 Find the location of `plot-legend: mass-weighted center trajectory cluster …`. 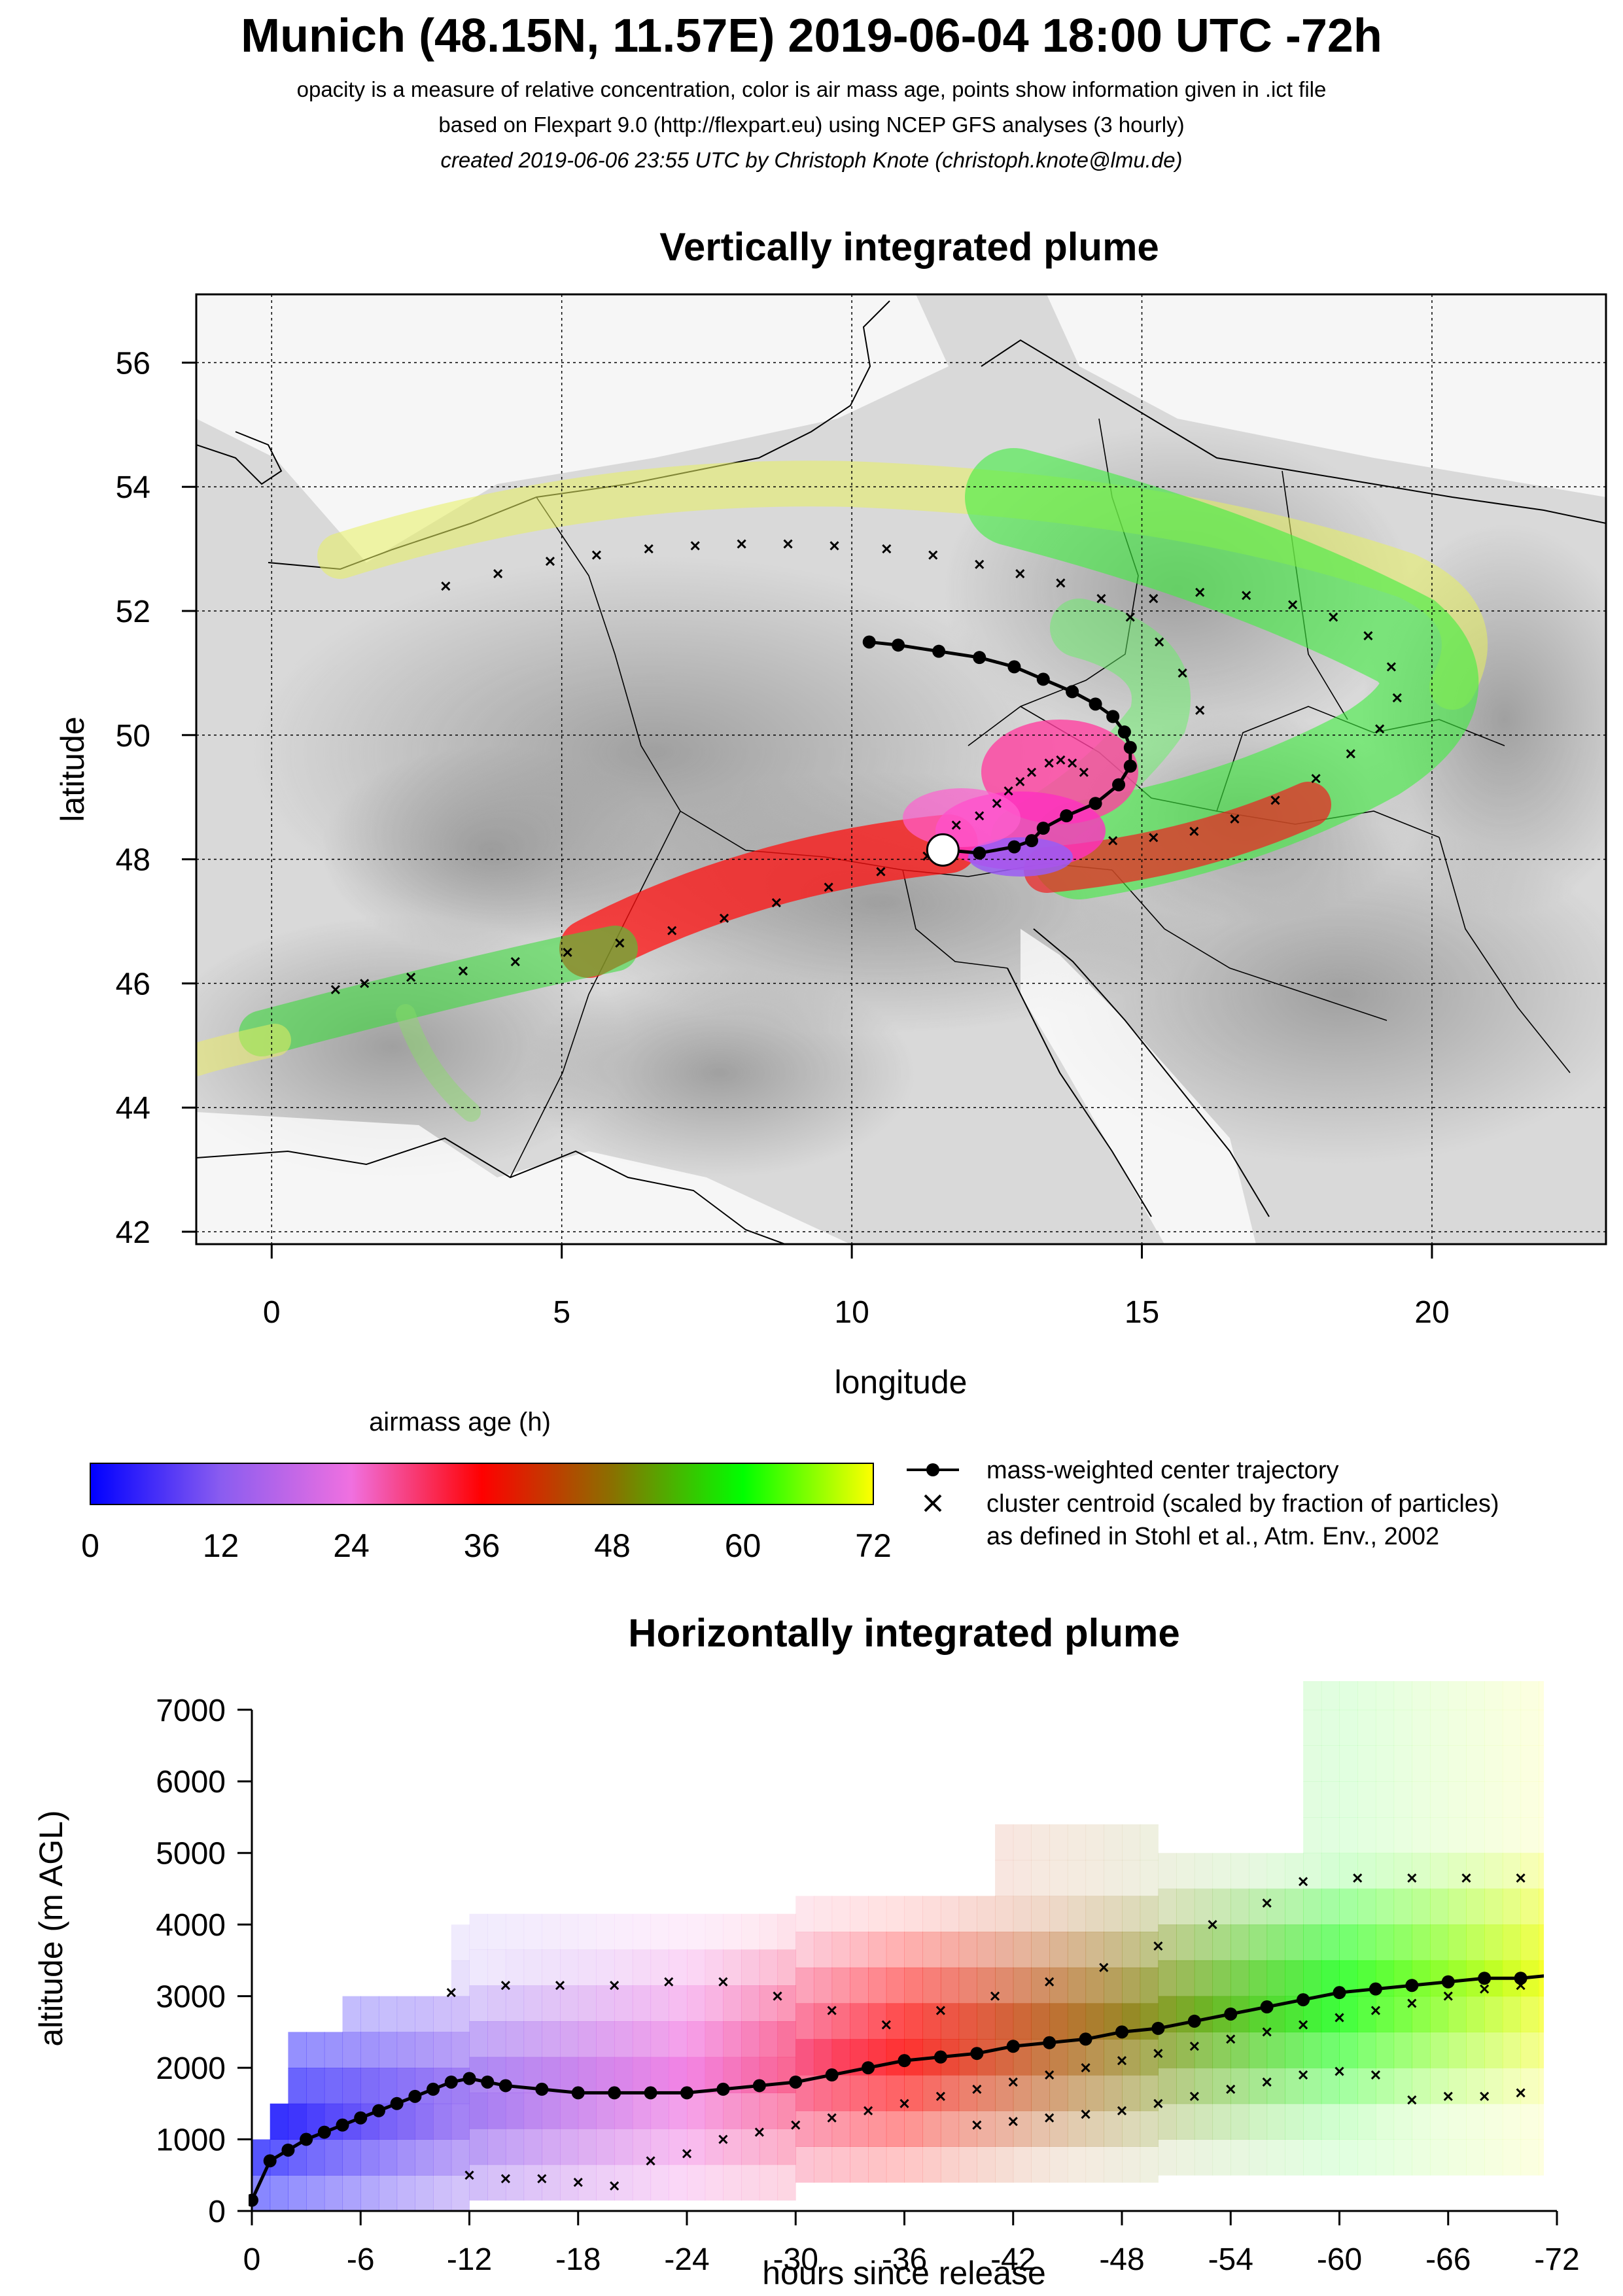

plot-legend: mass-weighted center trajectory cluster … is located at coordinates (1203, 1503).